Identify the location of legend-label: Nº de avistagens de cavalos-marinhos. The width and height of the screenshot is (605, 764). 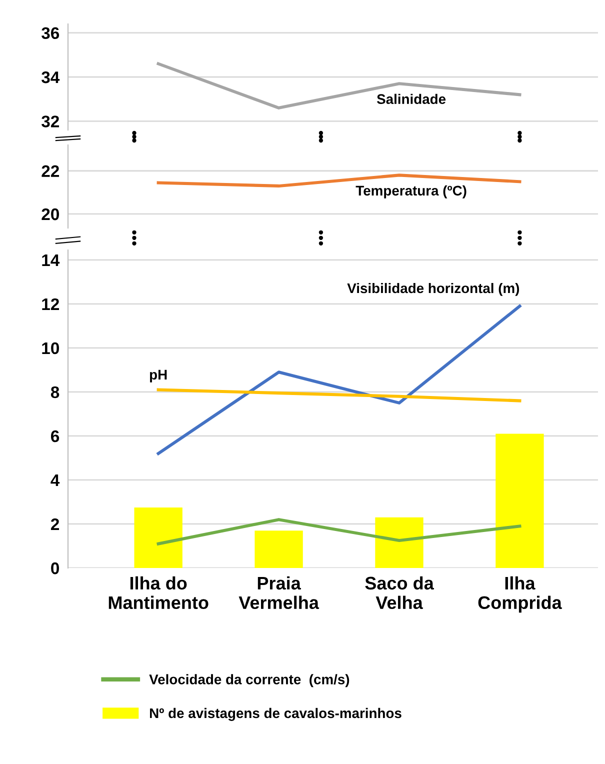
(276, 714).